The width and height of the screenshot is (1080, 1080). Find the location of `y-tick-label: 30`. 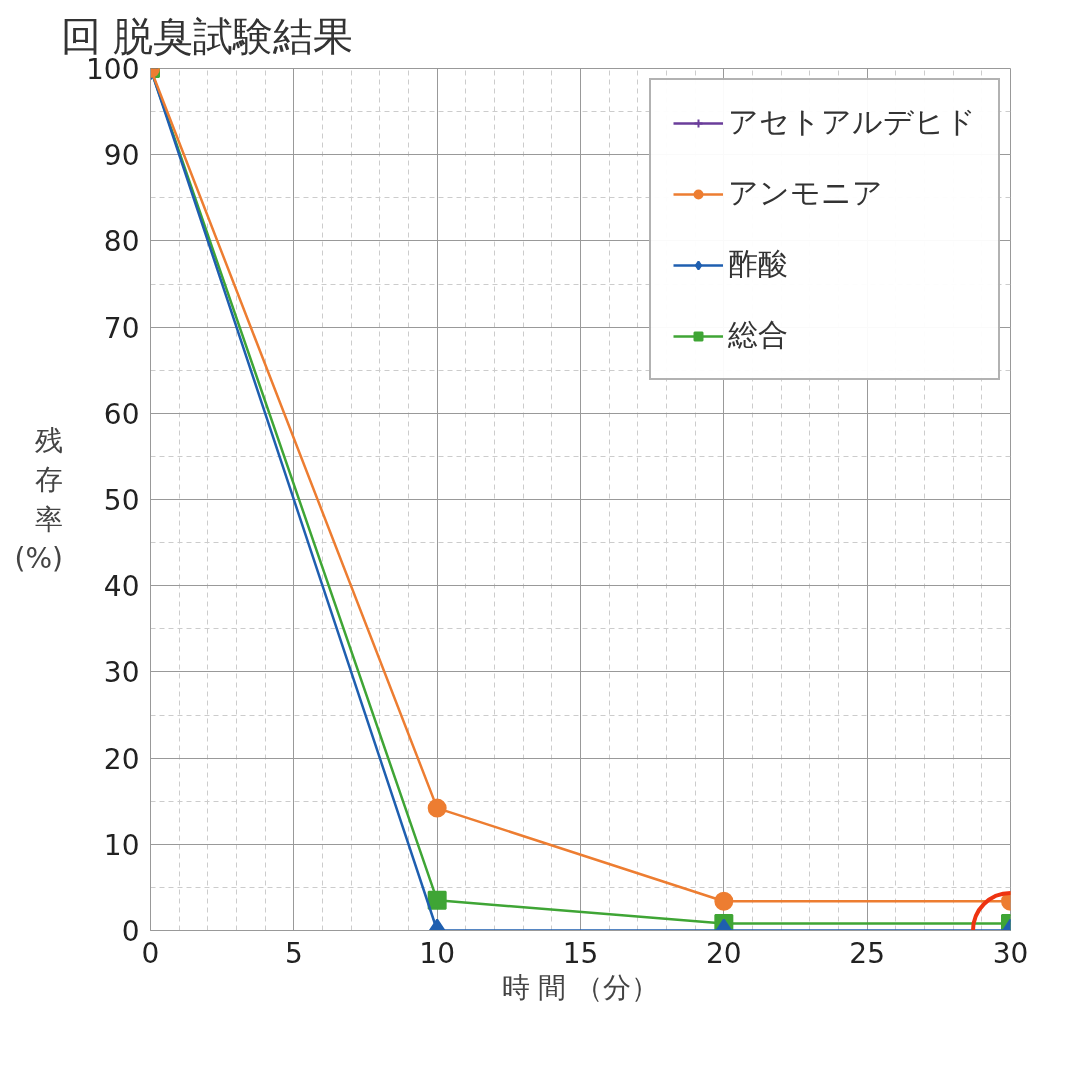

y-tick-label: 30 is located at coordinates (121, 673).